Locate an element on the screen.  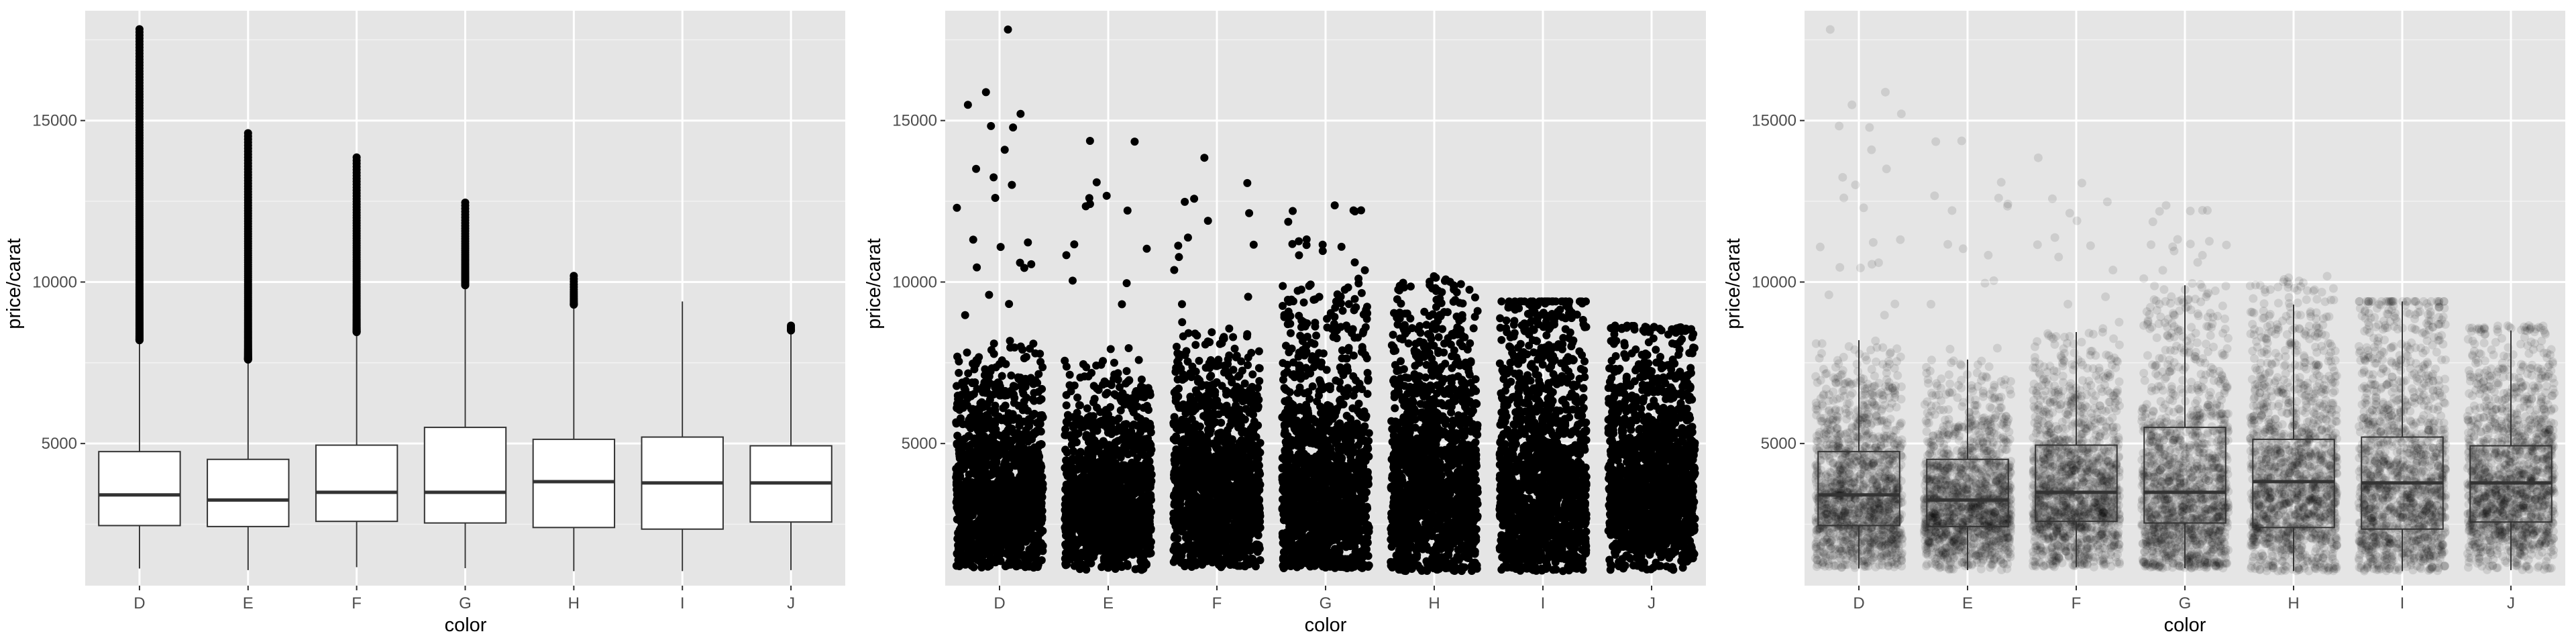
y-tick-label: 5000 is located at coordinates (59, 444).